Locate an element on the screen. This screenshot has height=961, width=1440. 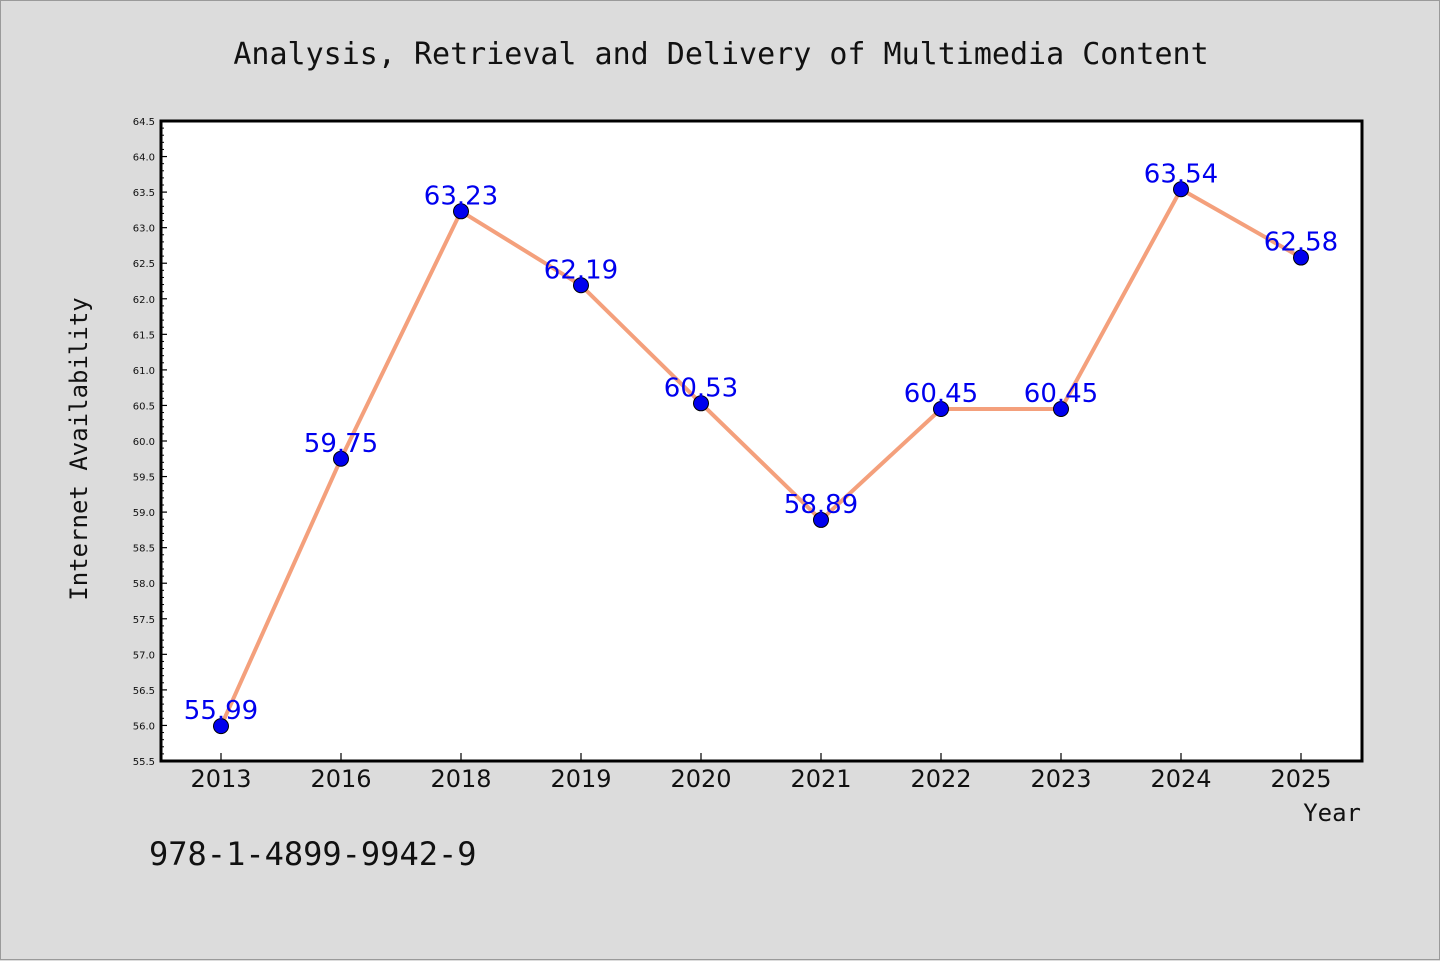
x-tick-label: 2022 is located at coordinates (940, 779).